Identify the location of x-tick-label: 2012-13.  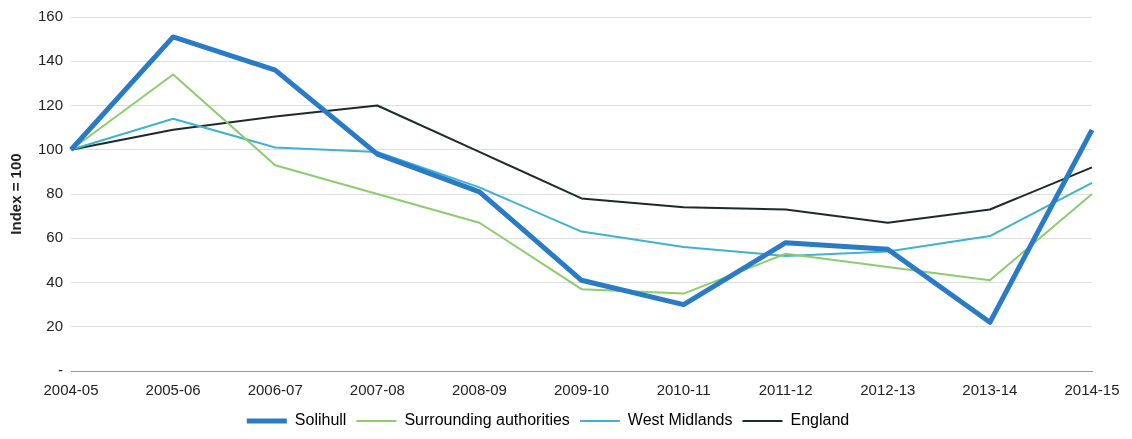
(888, 390).